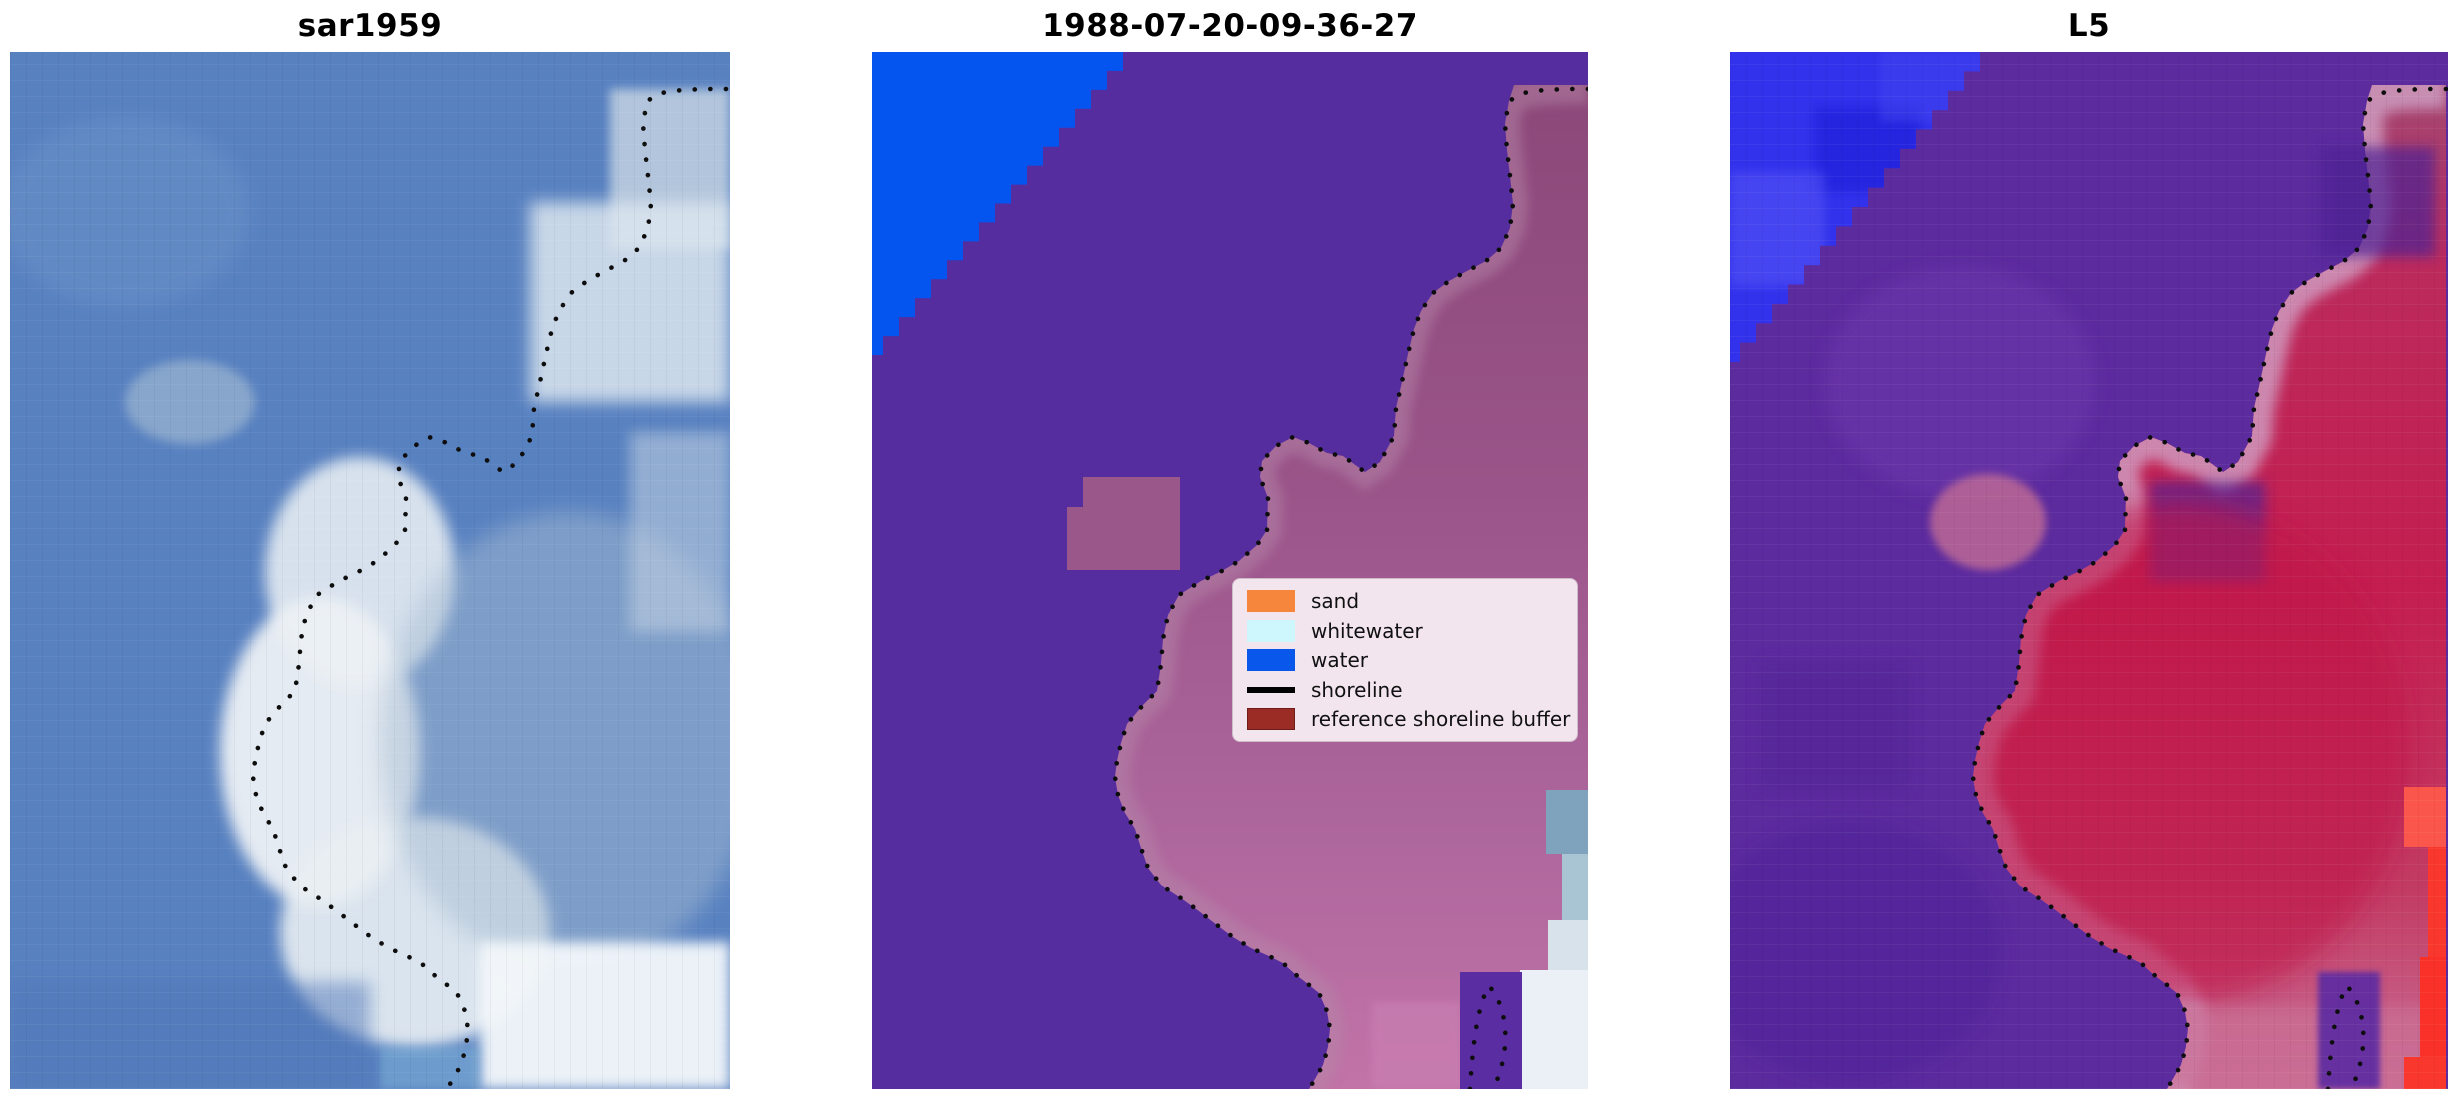 The height and width of the screenshot is (1104, 2460). I want to click on legend-item: water, so click(1405, 660).